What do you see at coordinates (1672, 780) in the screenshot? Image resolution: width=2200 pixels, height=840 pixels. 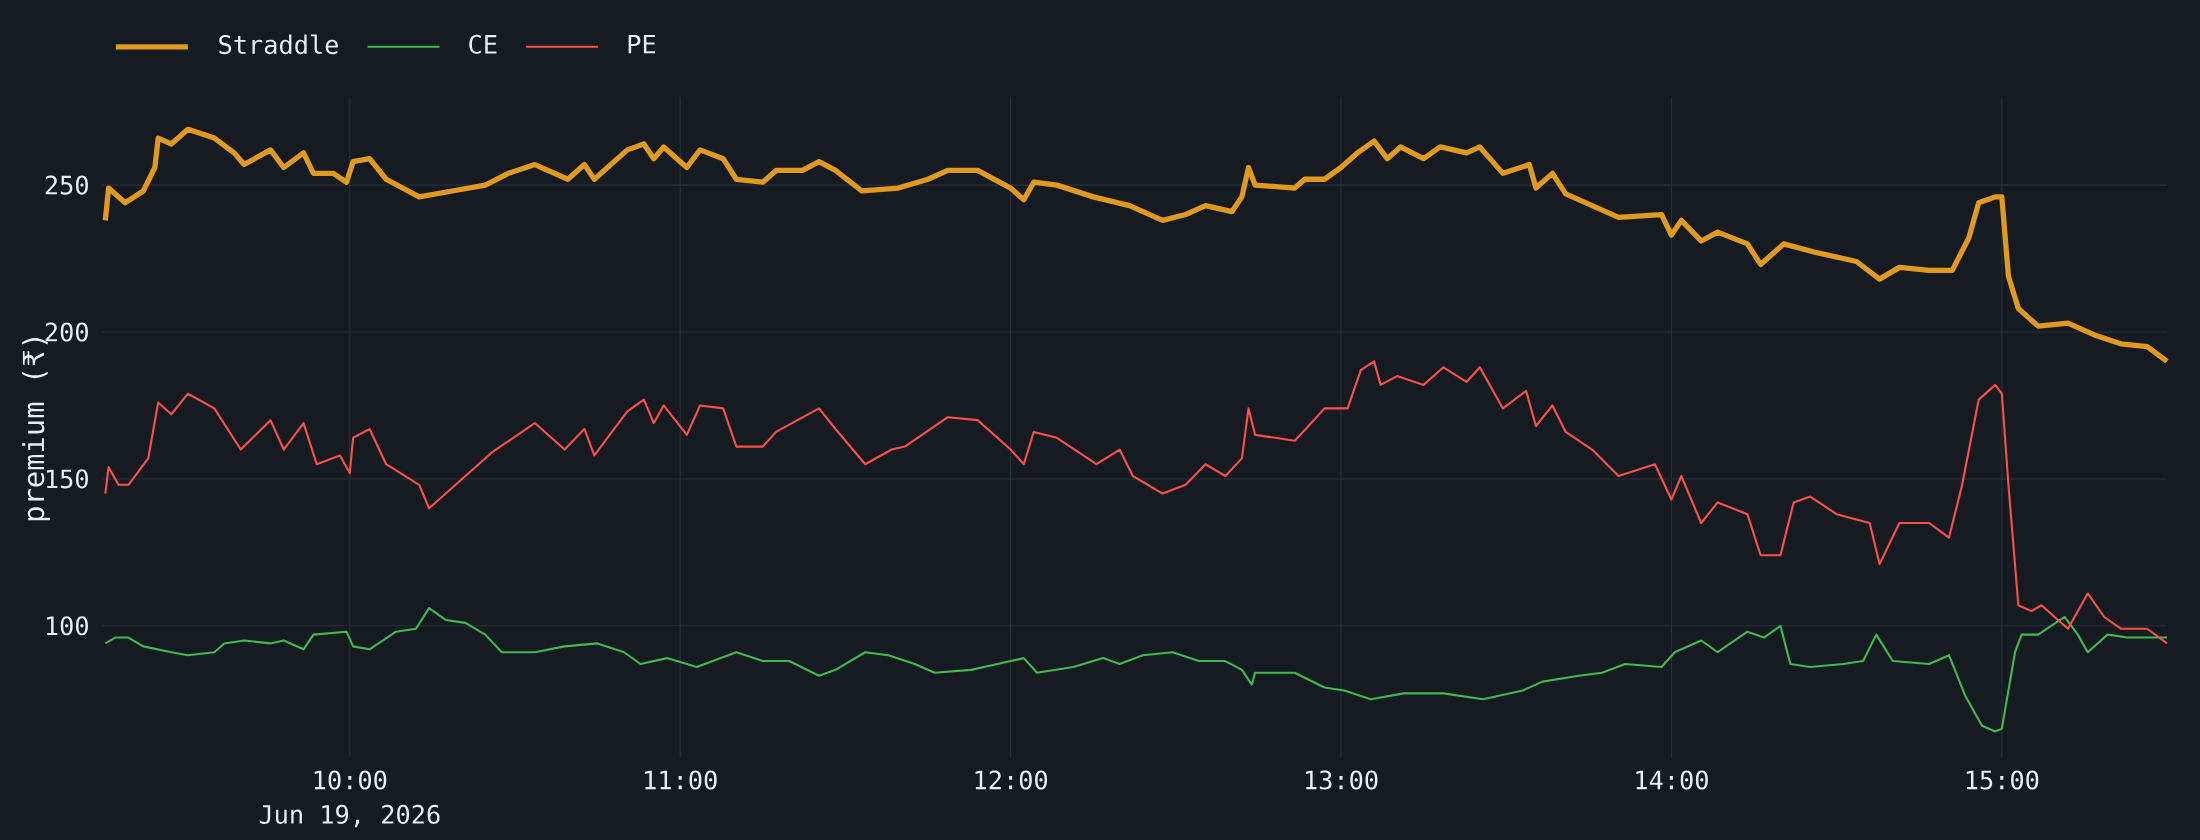 I see `x-tick-label: 14:00` at bounding box center [1672, 780].